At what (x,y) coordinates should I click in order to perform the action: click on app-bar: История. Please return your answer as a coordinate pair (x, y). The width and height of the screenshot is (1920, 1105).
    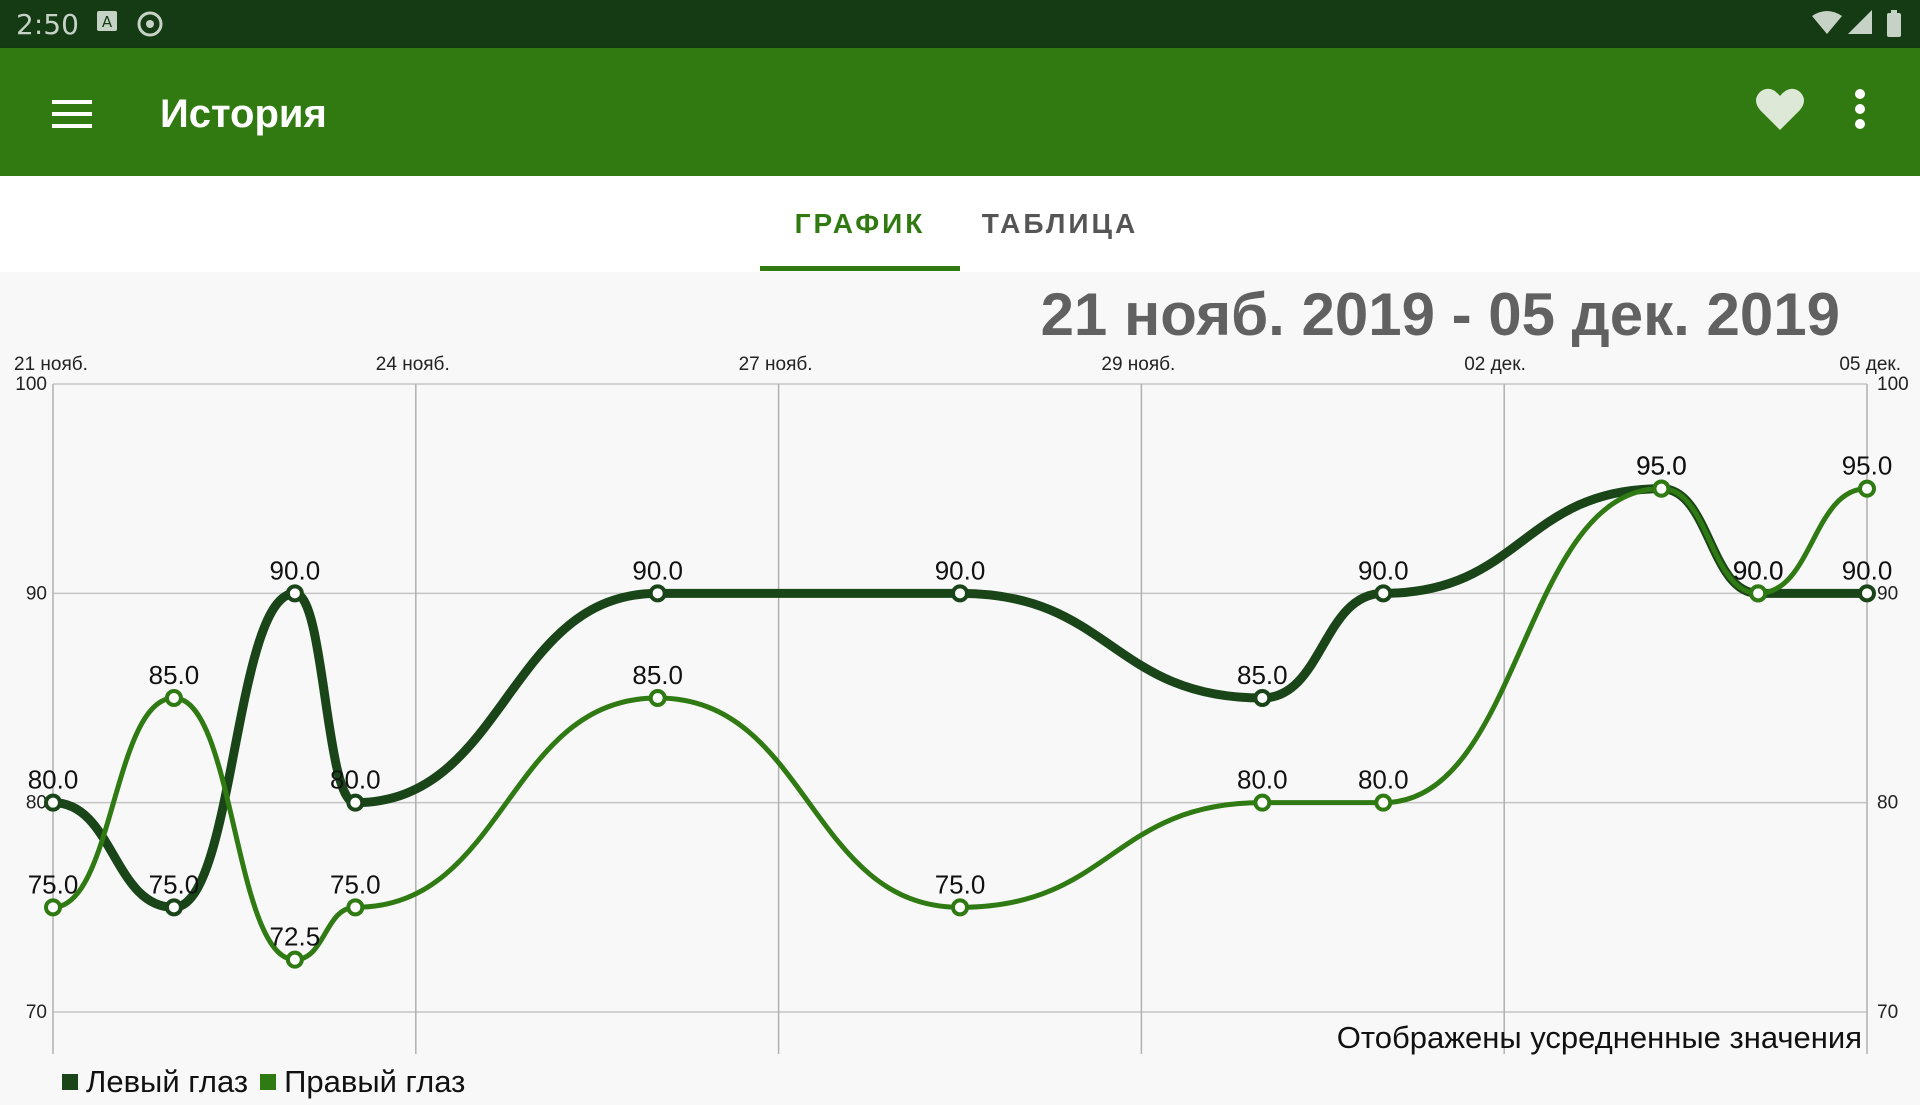
    Looking at the image, I should click on (960, 112).